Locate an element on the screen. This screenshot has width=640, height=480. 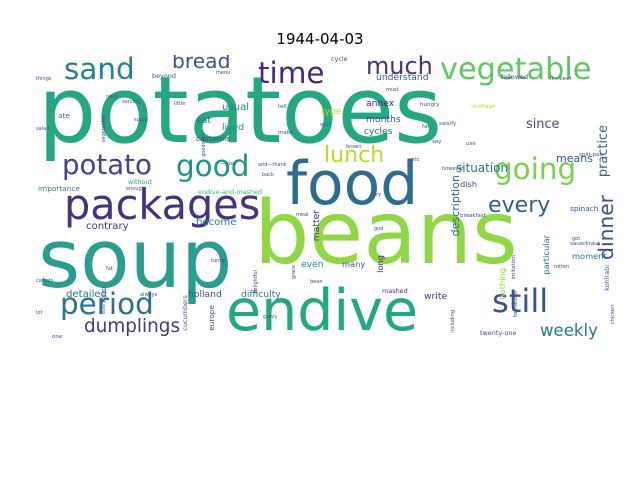
word-grace: grace is located at coordinates (294, 272).